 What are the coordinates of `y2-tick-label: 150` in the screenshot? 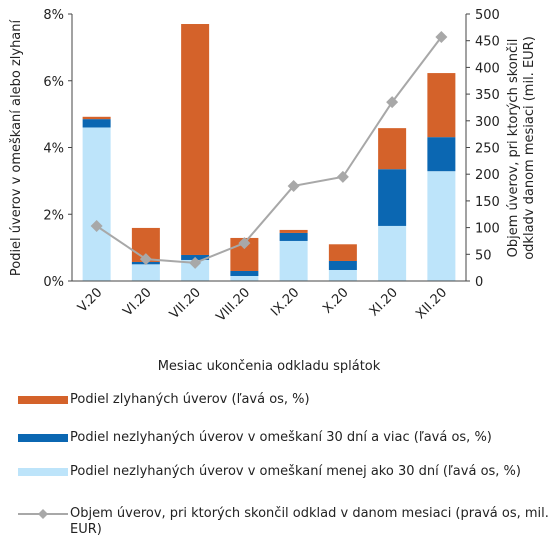 It's located at (487, 202).